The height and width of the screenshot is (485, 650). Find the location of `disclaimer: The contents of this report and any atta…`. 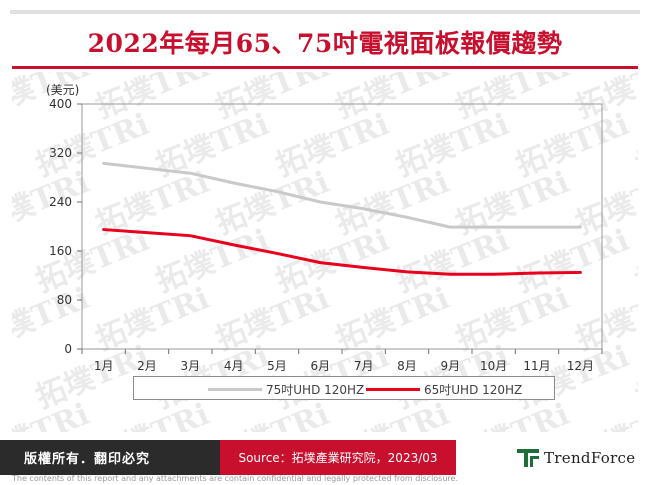

disclaimer: The contents of this report and any atta… is located at coordinates (235, 478).